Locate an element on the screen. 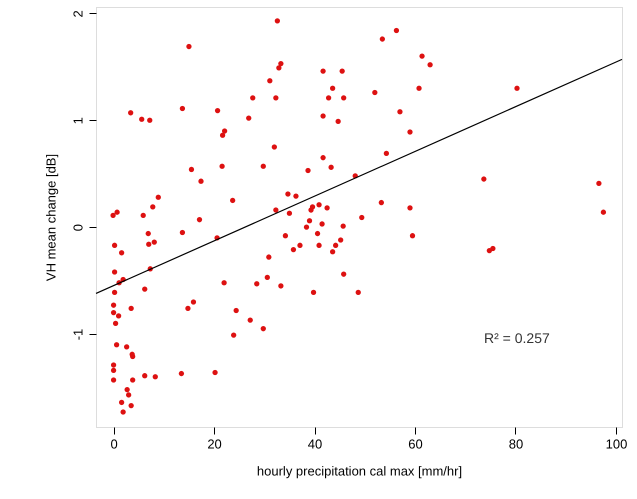  y-tick-label: 0 is located at coordinates (78, 228).